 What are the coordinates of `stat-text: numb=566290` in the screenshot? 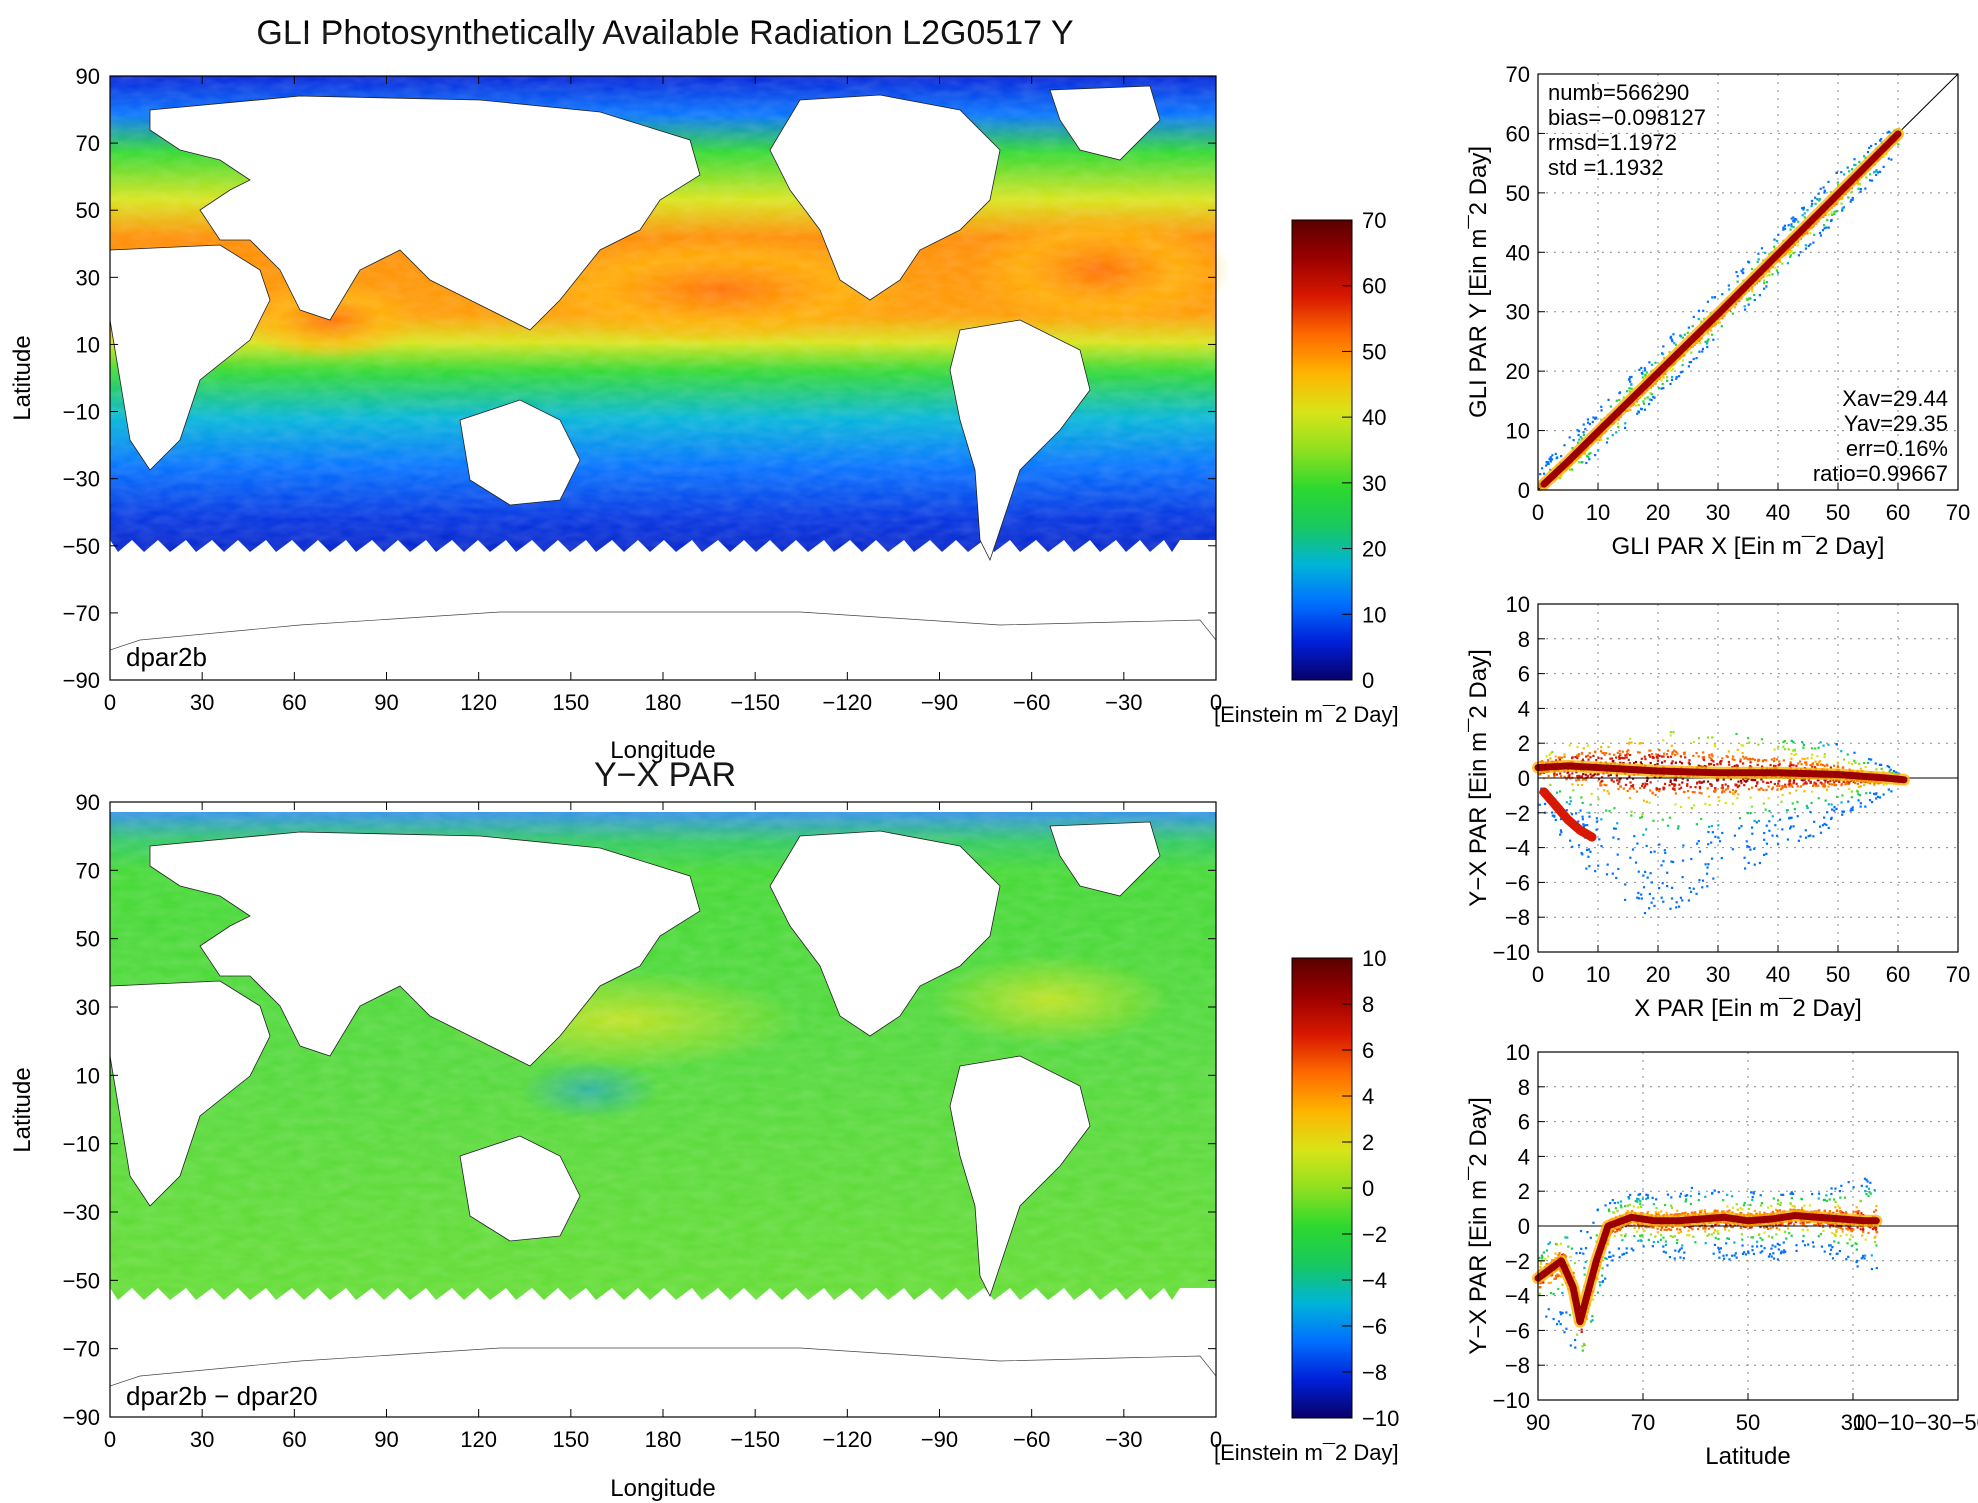 It's located at (1618, 92).